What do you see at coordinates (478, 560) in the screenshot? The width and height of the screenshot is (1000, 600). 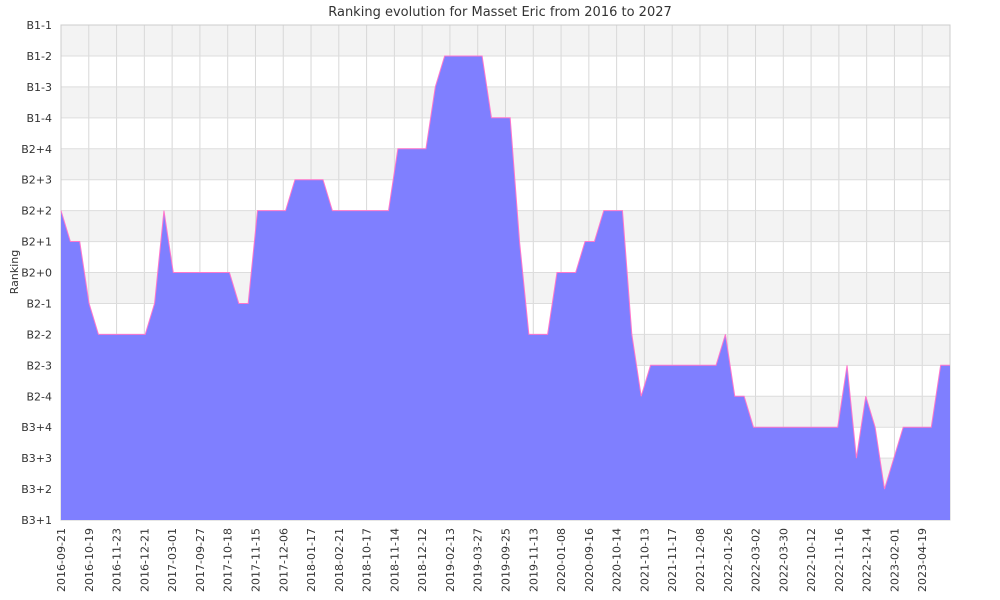 I see `x-tick-label: 2019-03-27` at bounding box center [478, 560].